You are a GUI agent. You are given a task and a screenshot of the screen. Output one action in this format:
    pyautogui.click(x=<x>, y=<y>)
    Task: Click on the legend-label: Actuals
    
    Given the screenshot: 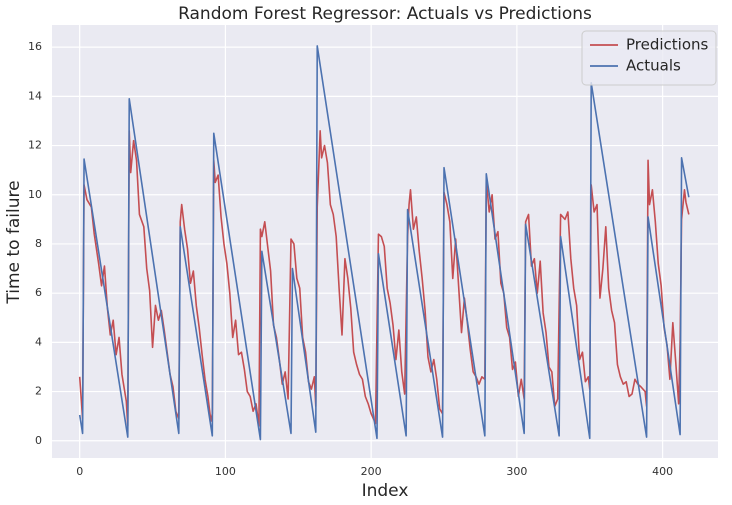 What is the action you would take?
    pyautogui.click(x=653, y=66)
    